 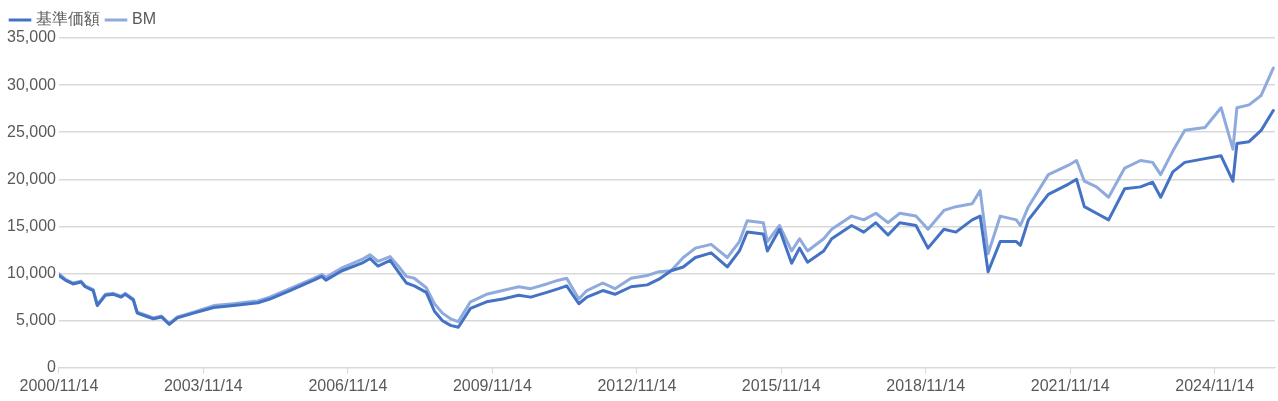 I want to click on x-tick-label: 2018/11/14, so click(x=926, y=385).